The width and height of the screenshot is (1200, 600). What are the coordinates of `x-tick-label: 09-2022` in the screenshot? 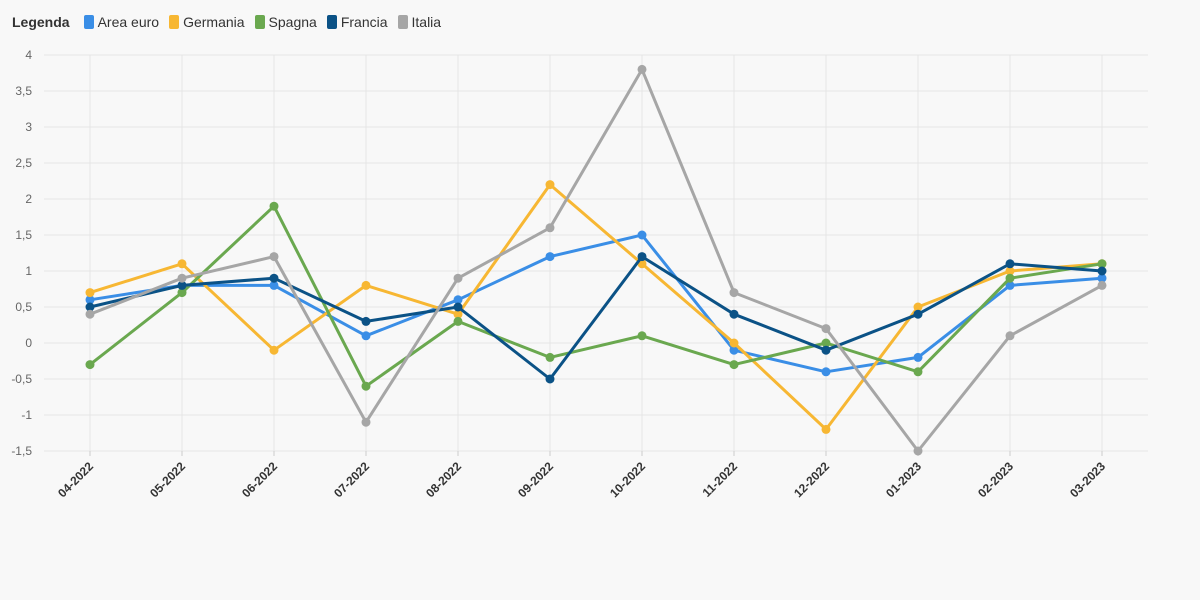 It's located at (535, 479).